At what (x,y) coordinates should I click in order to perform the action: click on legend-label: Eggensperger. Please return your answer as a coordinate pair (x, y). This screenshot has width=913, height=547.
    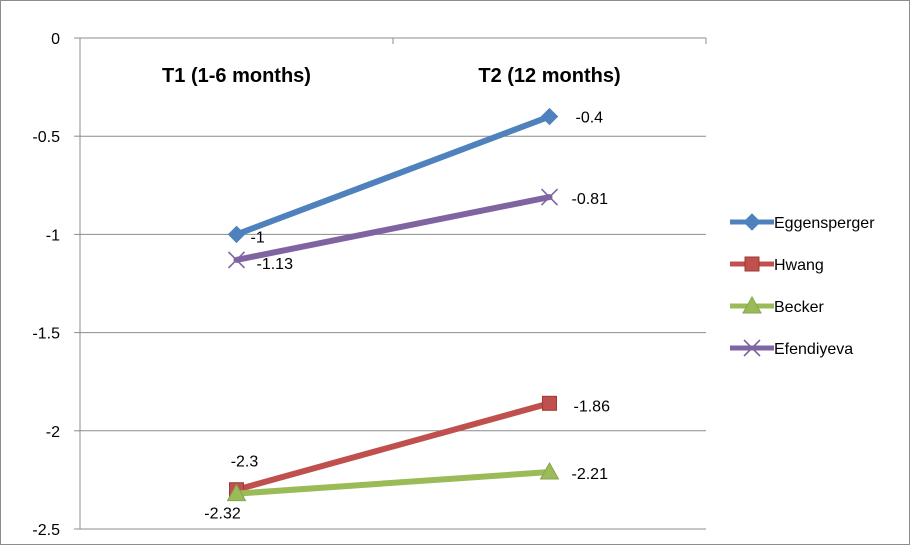
    Looking at the image, I should click on (824, 223).